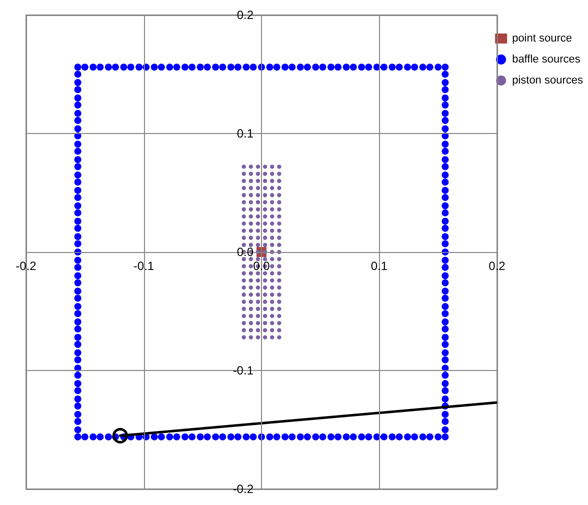 The width and height of the screenshot is (588, 505). Describe the element at coordinates (243, 371) in the screenshot. I see `y-tick-label: -0.1` at that location.